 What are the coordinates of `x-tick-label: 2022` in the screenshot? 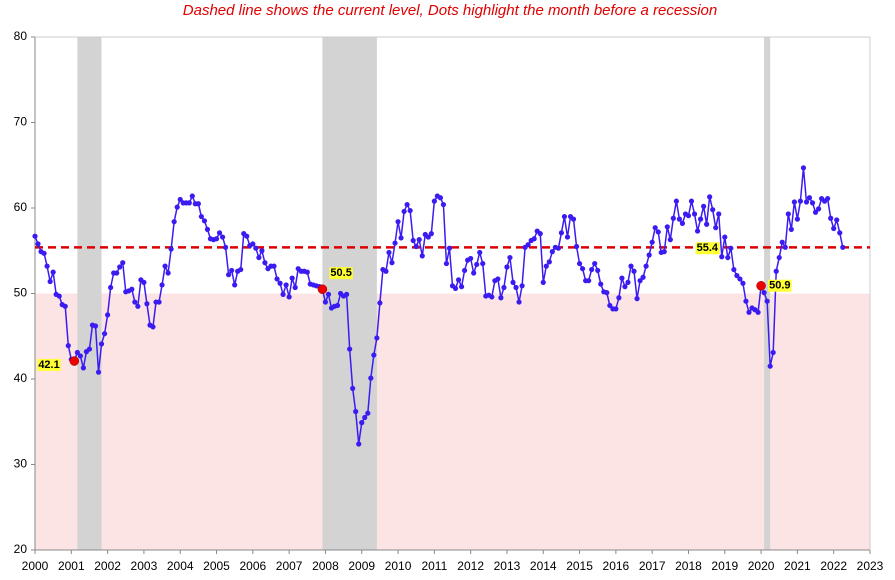 It's located at (833, 566).